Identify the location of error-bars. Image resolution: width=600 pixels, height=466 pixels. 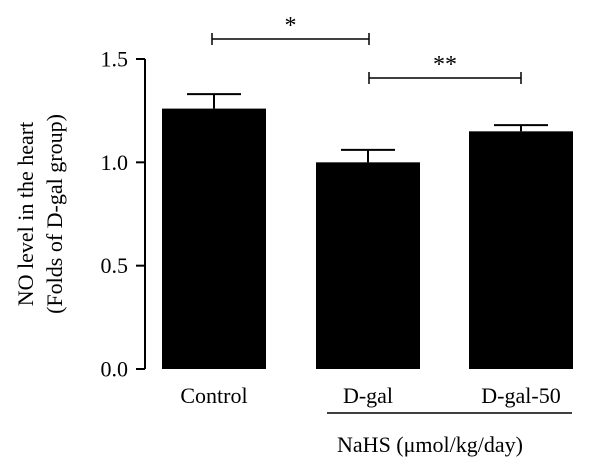
(367, 128).